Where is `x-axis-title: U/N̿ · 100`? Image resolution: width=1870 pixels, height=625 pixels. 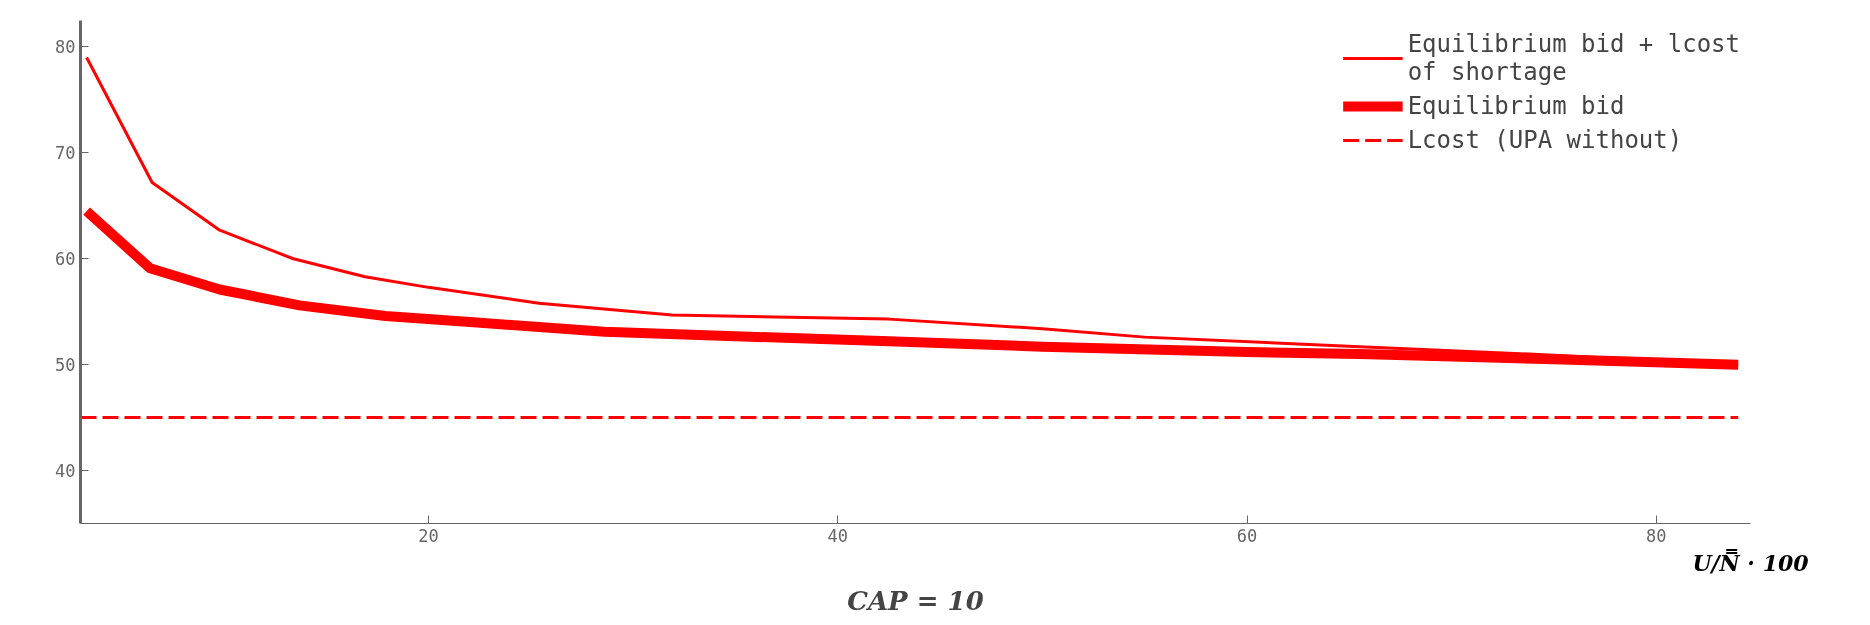 x-axis-title: U/N̿ · 100 is located at coordinates (1751, 562).